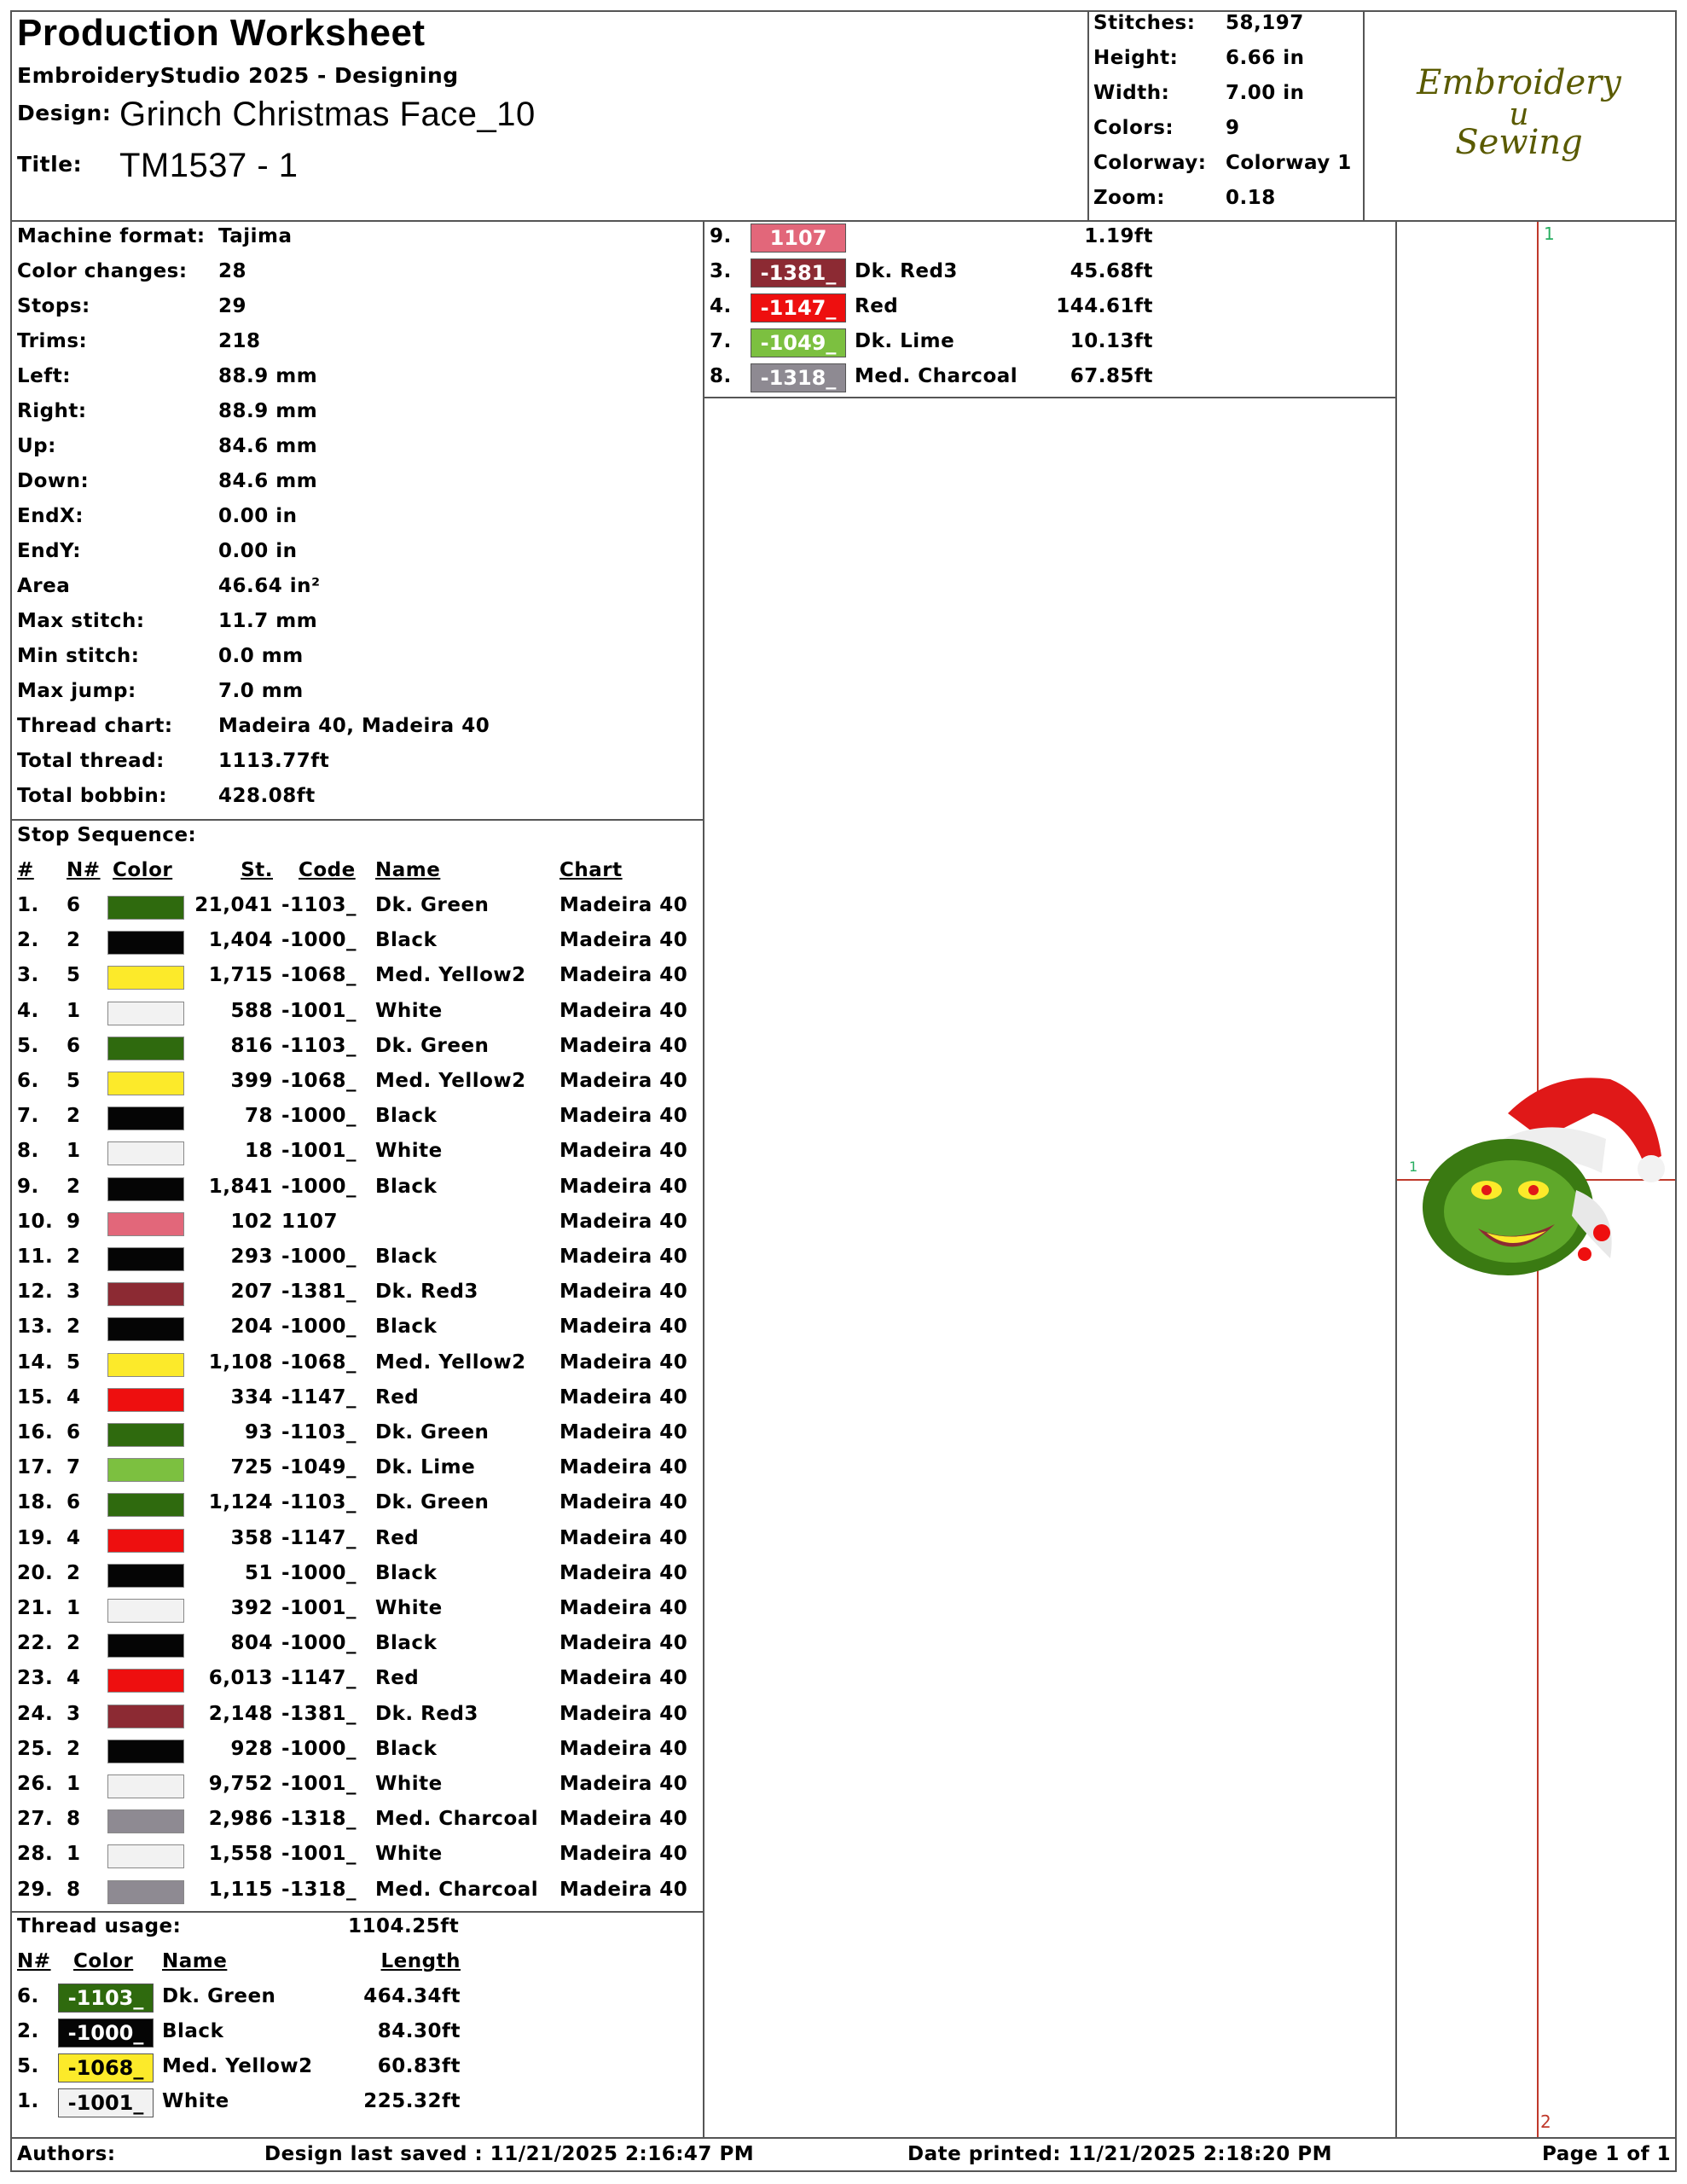 The width and height of the screenshot is (1687, 2184). Describe the element at coordinates (240, 976) in the screenshot. I see `stop-row-stitches: 1,715` at that location.